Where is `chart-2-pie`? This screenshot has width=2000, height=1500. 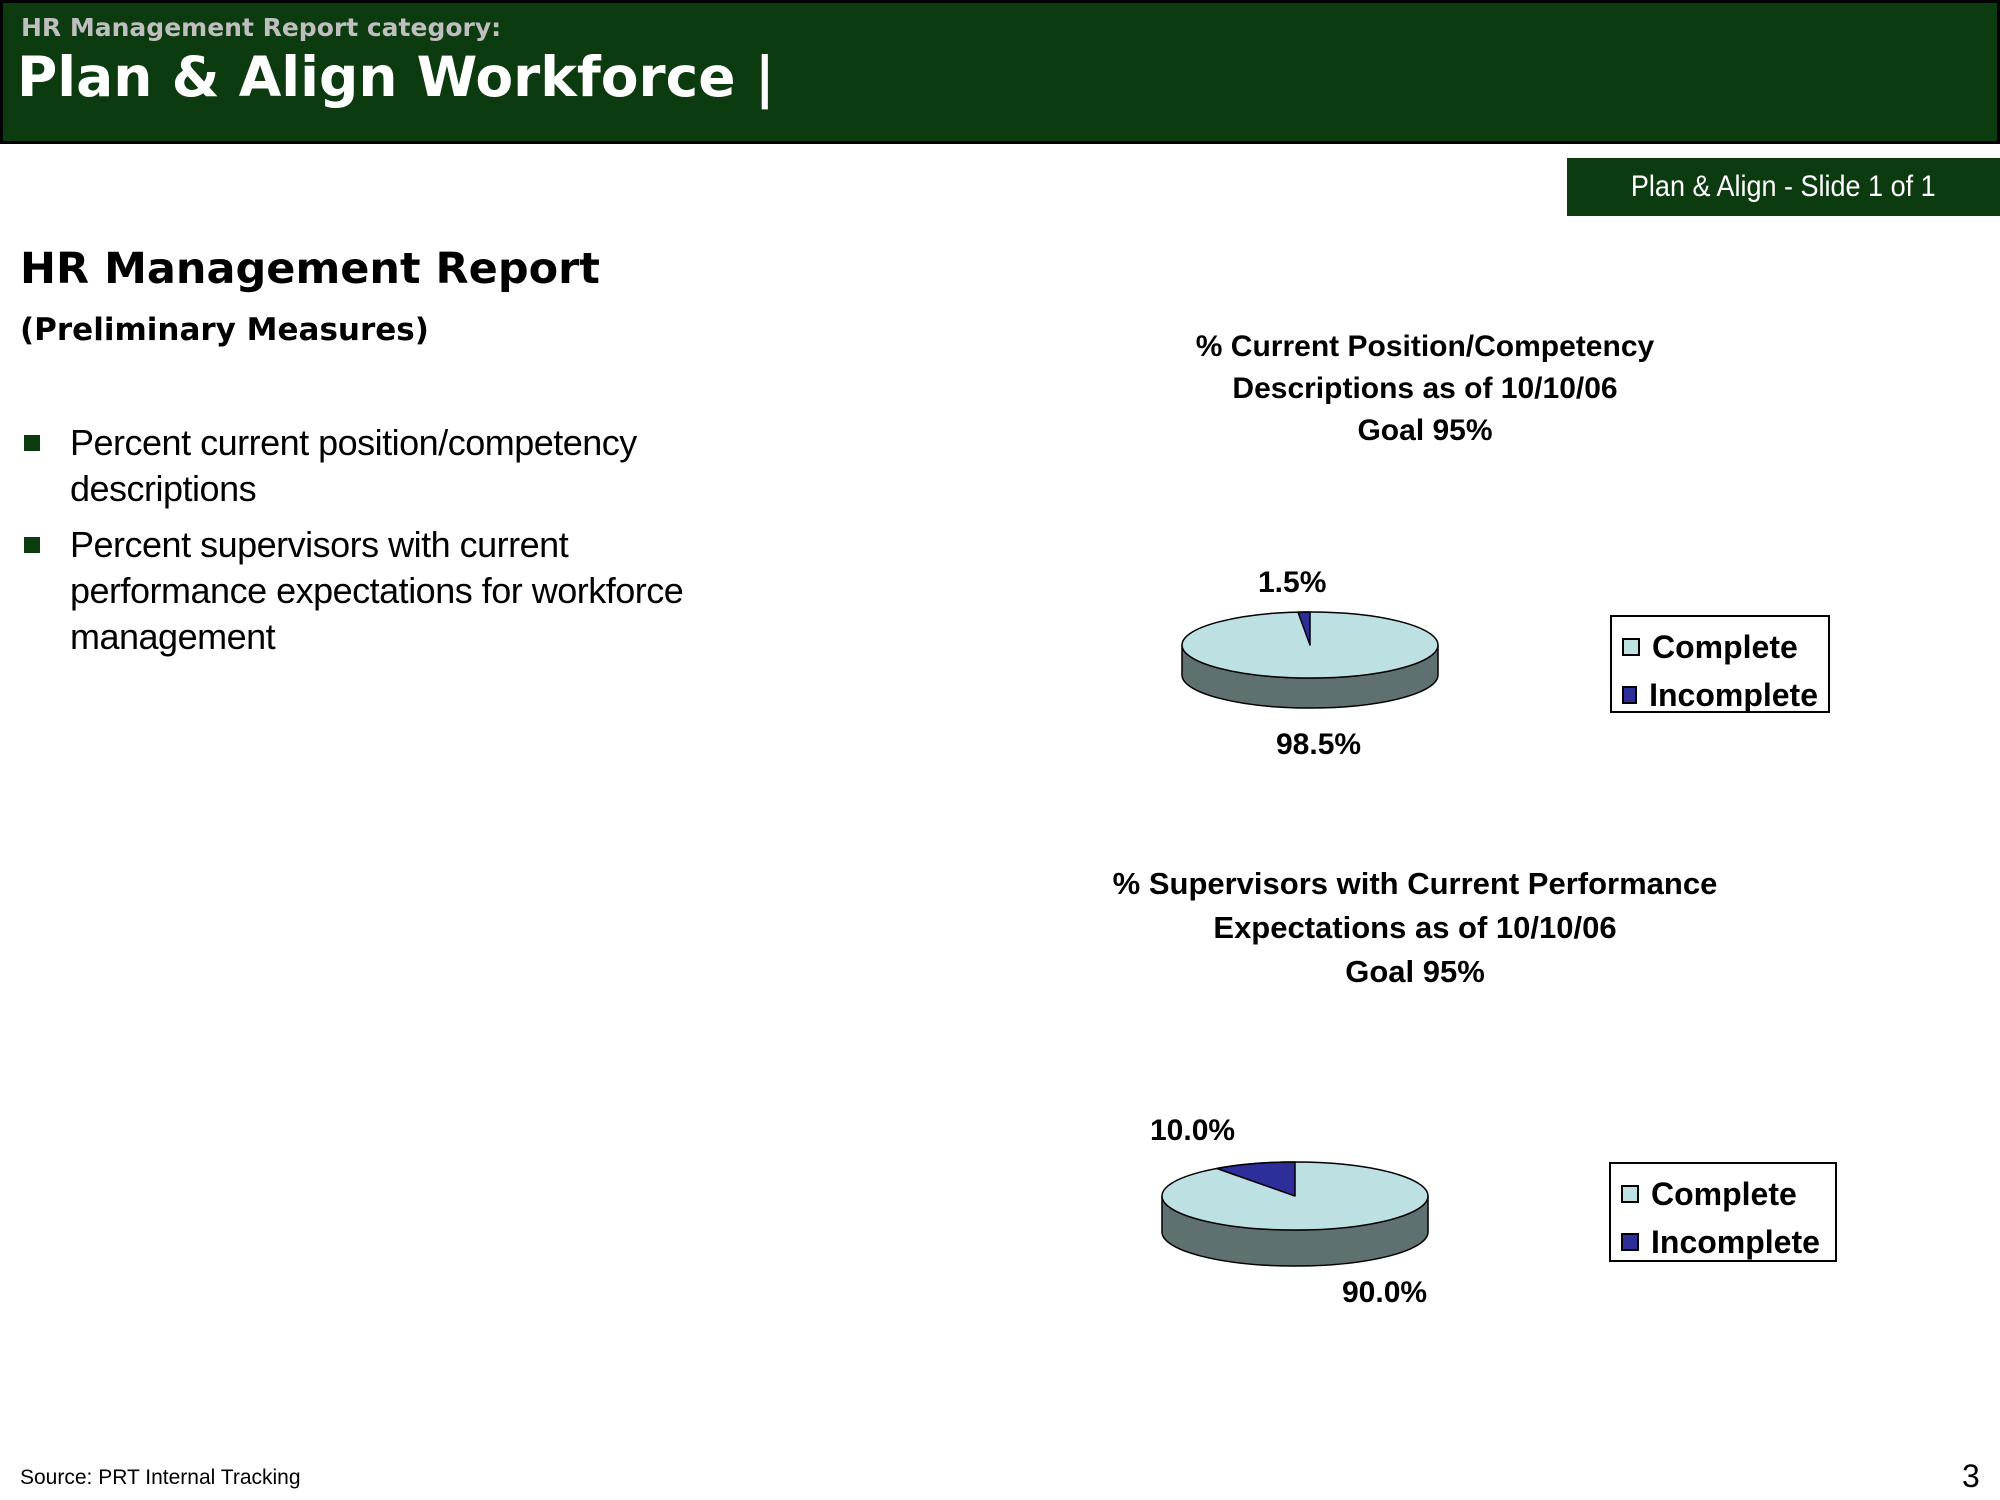
chart-2-pie is located at coordinates (1295, 1214).